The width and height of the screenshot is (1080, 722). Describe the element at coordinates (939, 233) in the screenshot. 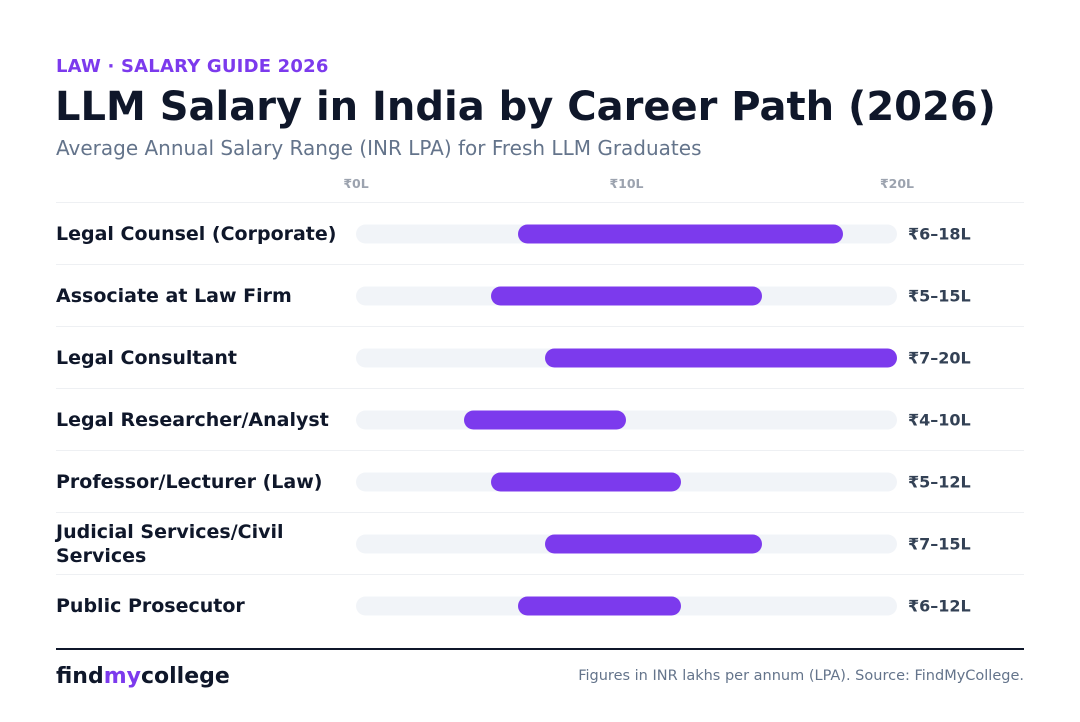

I see `range-value-label: ₹6–18L` at that location.